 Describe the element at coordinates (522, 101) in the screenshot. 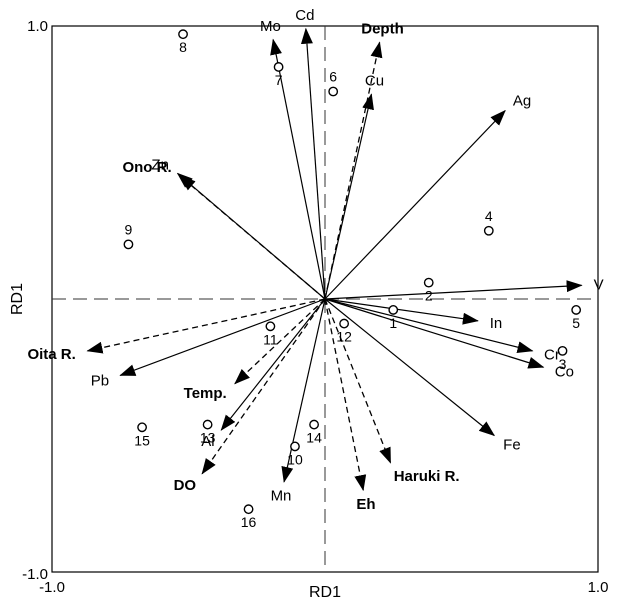

I see `vector-label-ag: Ag` at that location.